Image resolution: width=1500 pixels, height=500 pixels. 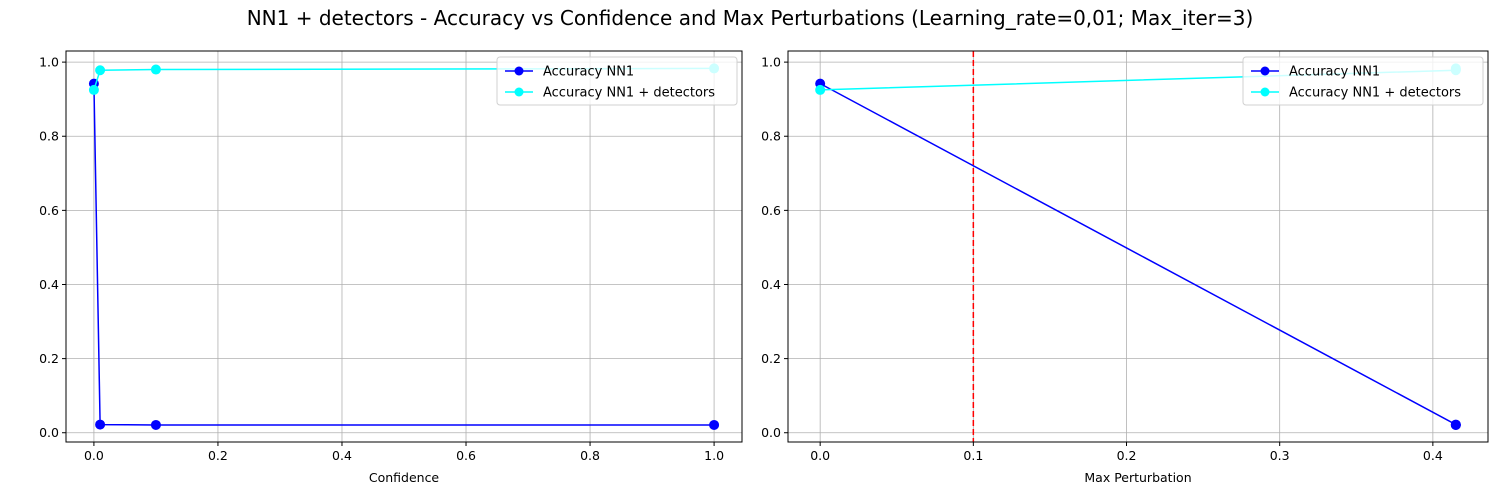 What do you see at coordinates (1280, 455) in the screenshot?
I see `x-tick-label: 0.3` at bounding box center [1280, 455].